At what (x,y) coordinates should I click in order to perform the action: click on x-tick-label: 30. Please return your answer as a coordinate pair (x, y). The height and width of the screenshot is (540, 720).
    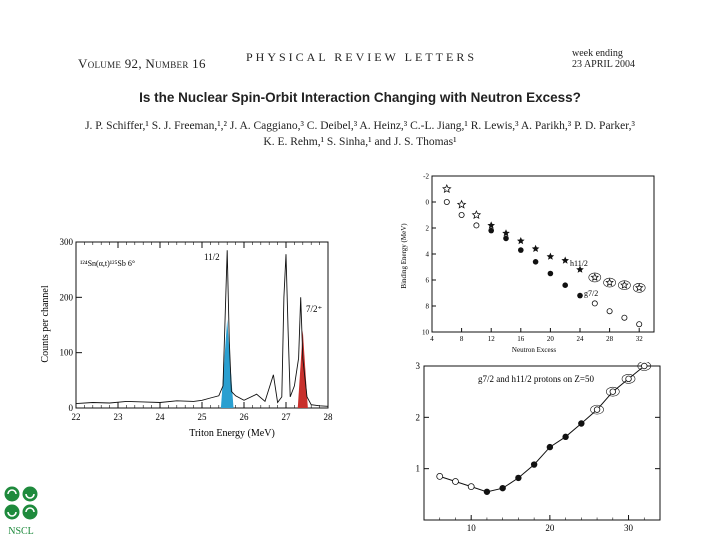
    Looking at the image, I should click on (629, 528).